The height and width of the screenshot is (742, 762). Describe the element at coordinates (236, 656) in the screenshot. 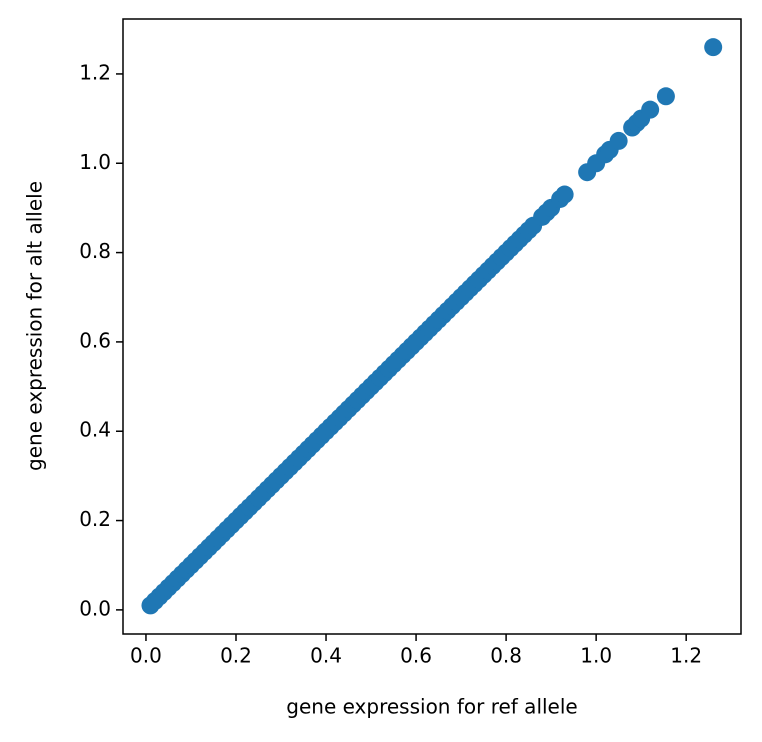

I see `x-tick-label: 0.2` at that location.